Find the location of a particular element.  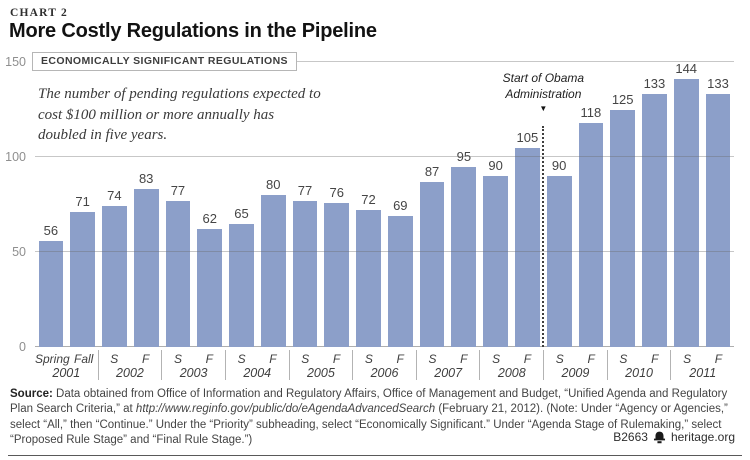

year-label: 2007 is located at coordinates (448, 373).